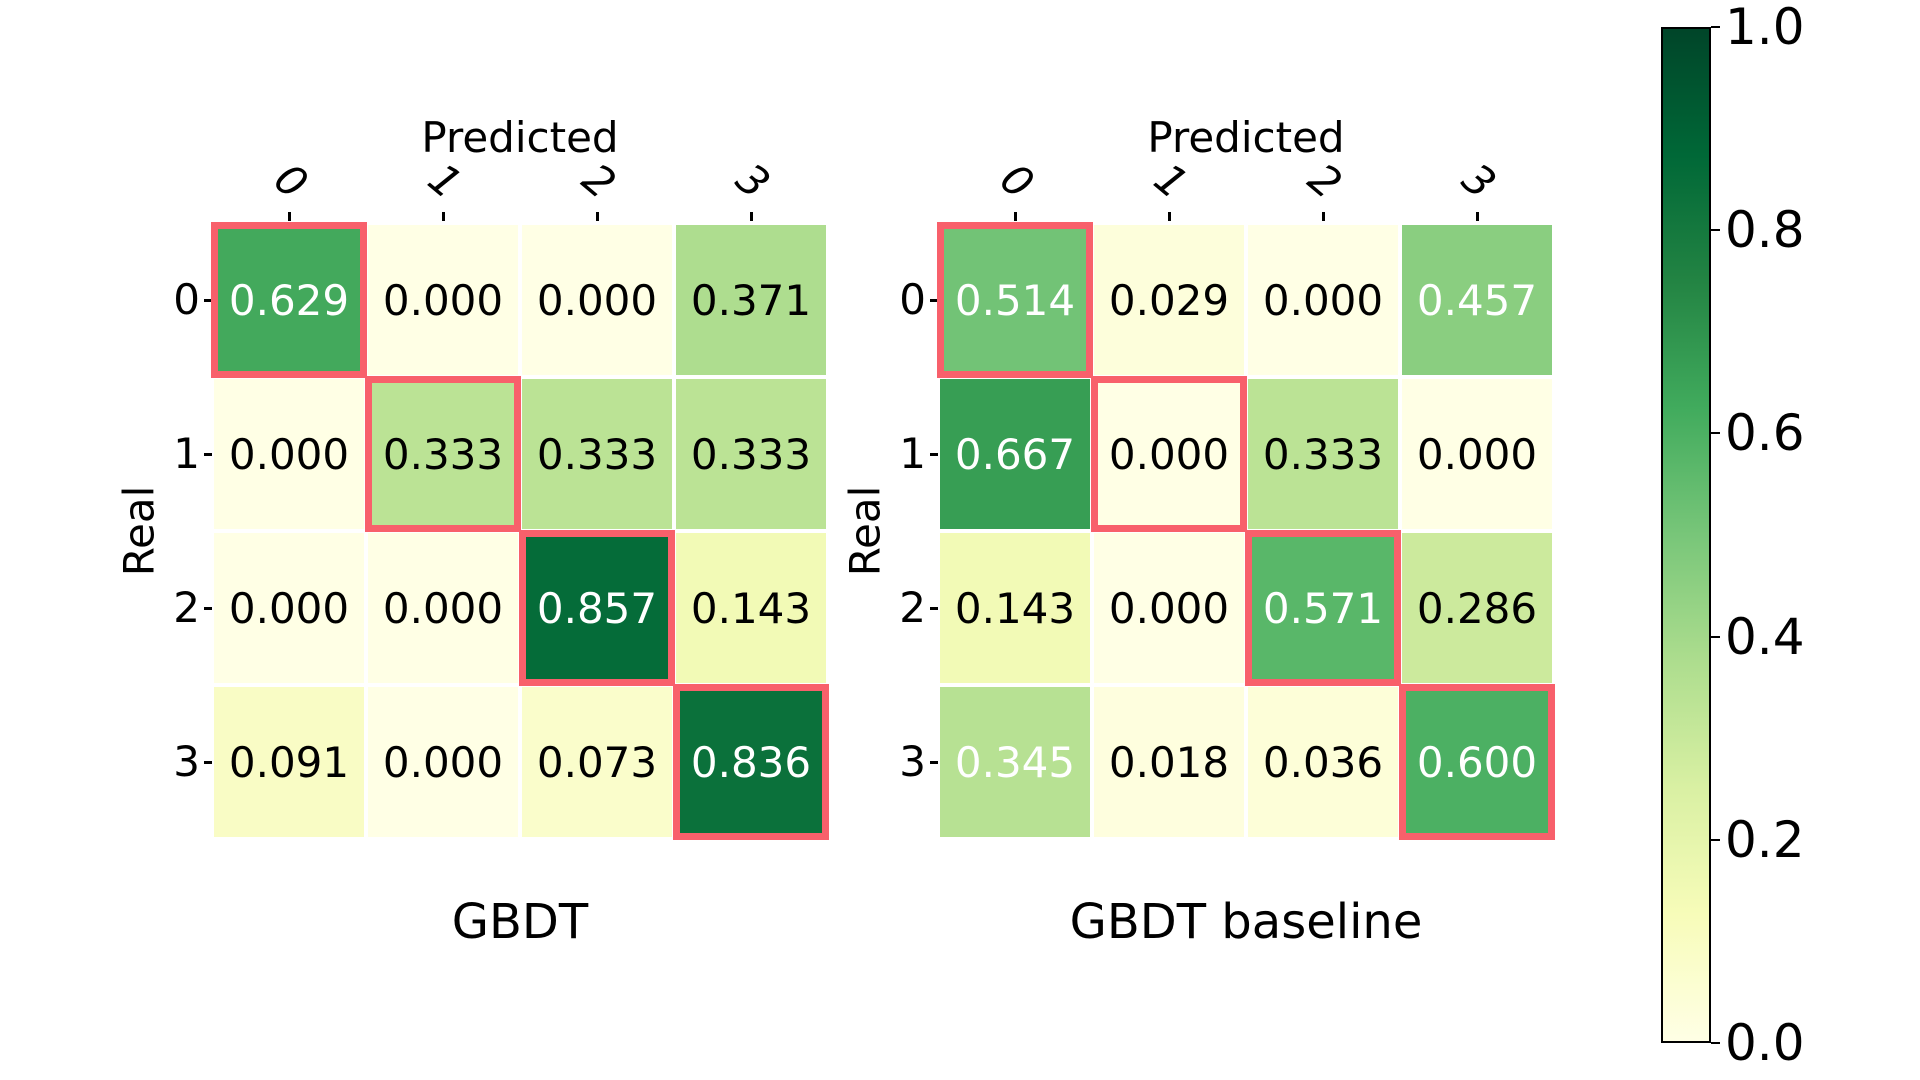  What do you see at coordinates (1246, 922) in the screenshot?
I see `matrix-title: GBDT baseline` at bounding box center [1246, 922].